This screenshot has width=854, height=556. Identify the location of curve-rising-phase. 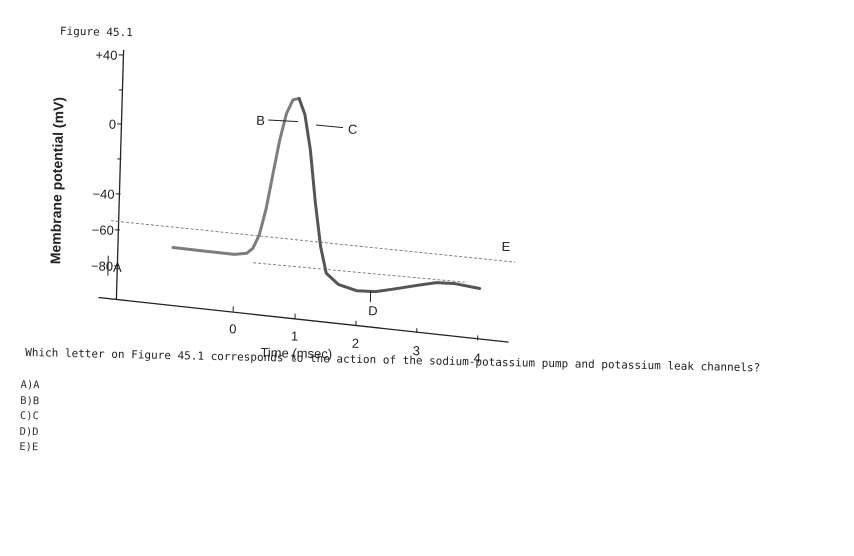
(236, 176).